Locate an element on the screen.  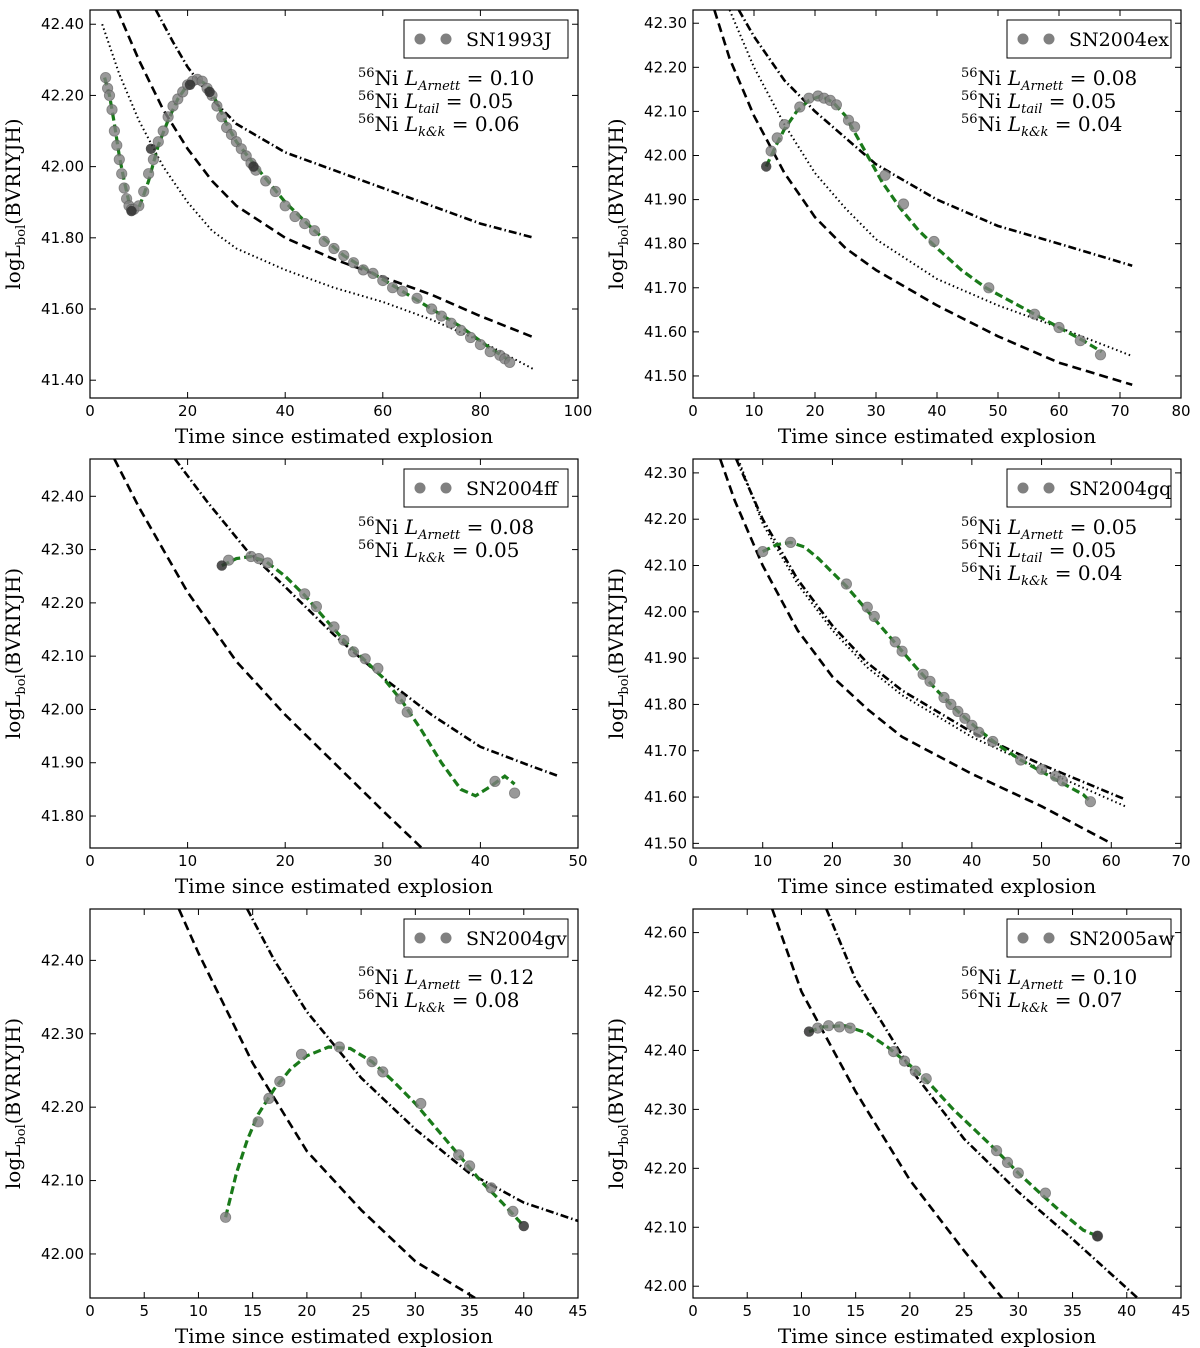
x-tick-label: 25 is located at coordinates (964, 1311).